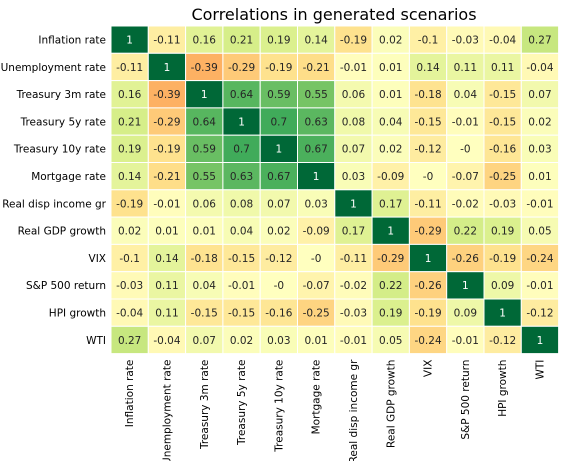 This screenshot has height=466, width=564. Describe the element at coordinates (68, 177) in the screenshot. I see `row-label-mortgage-rate: Mortgage rate` at that location.